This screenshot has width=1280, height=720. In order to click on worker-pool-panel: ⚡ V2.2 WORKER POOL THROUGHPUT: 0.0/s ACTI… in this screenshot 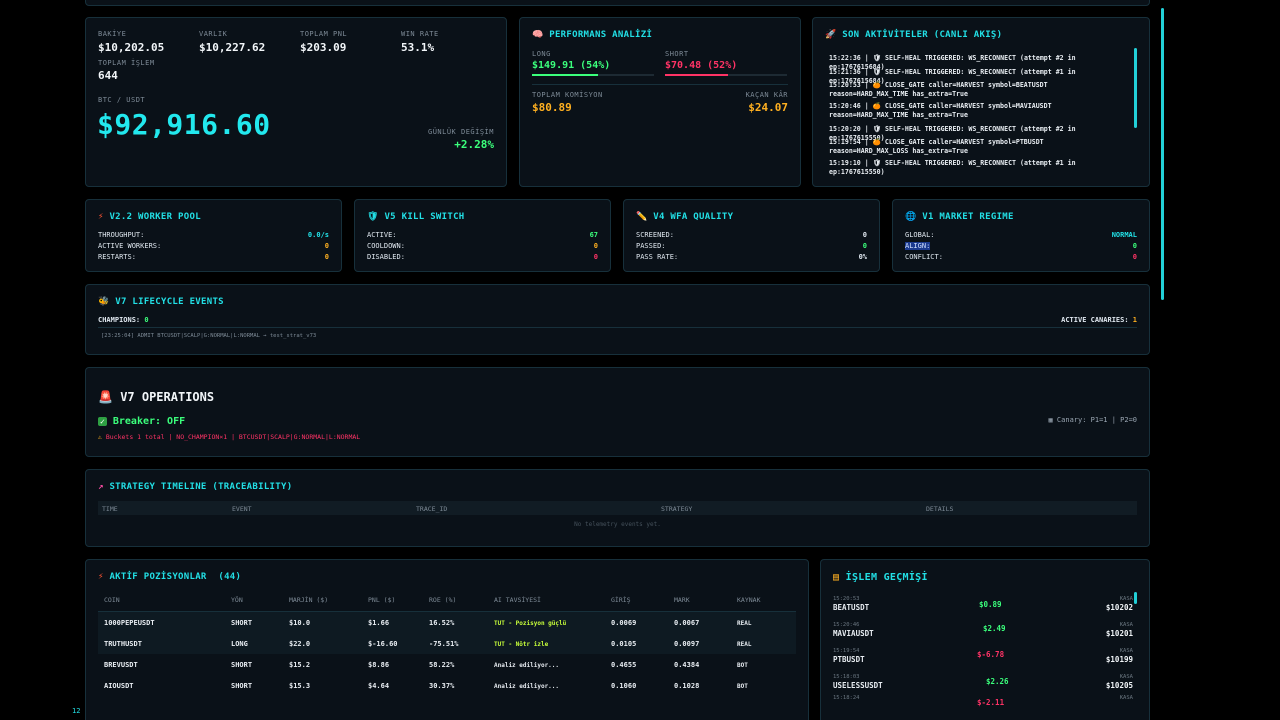, I will do `click(213, 235)`.